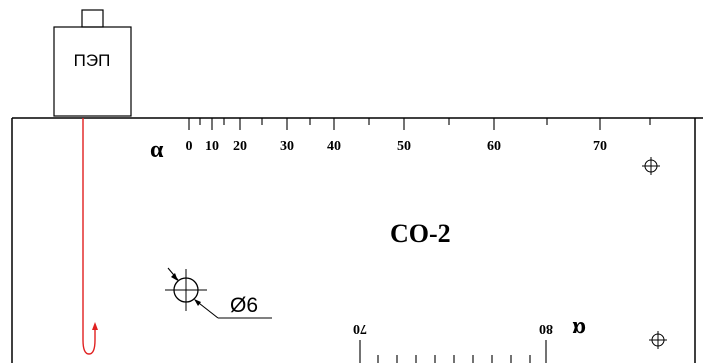 This screenshot has width=703, height=363. What do you see at coordinates (92, 60) in the screenshot?
I see `probe-label: ПЭП` at bounding box center [92, 60].